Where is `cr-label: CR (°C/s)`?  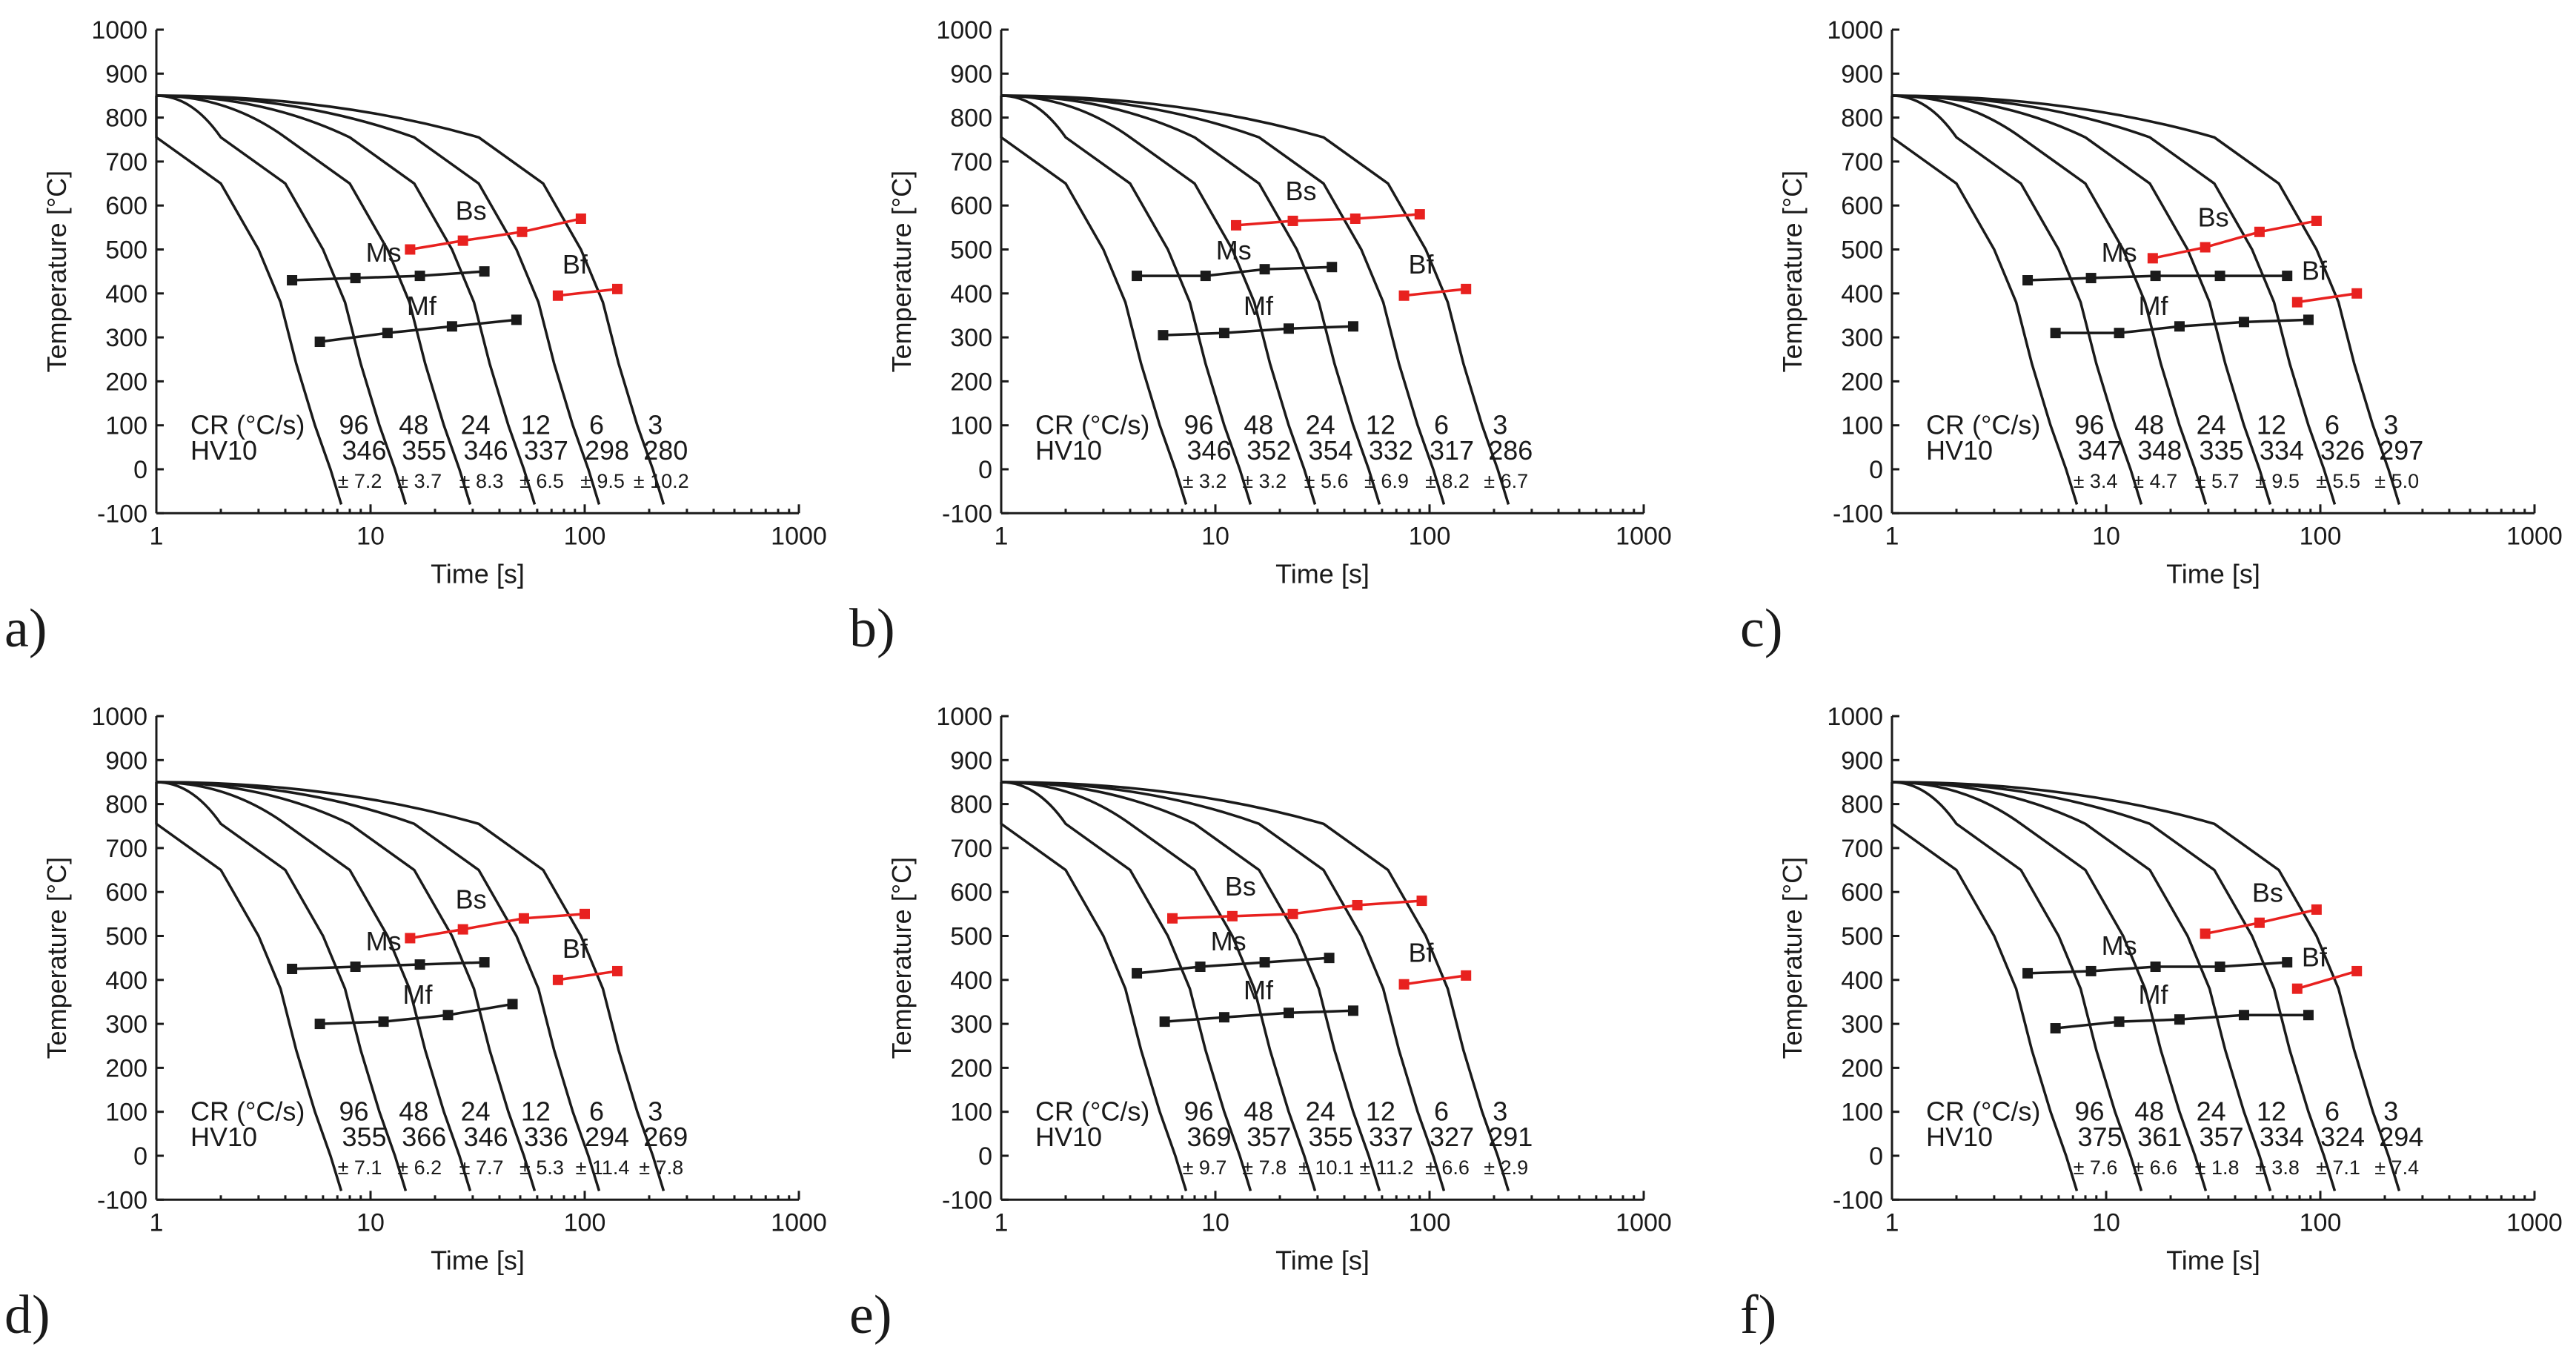 cr-label: CR (°C/s) is located at coordinates (247, 1111).